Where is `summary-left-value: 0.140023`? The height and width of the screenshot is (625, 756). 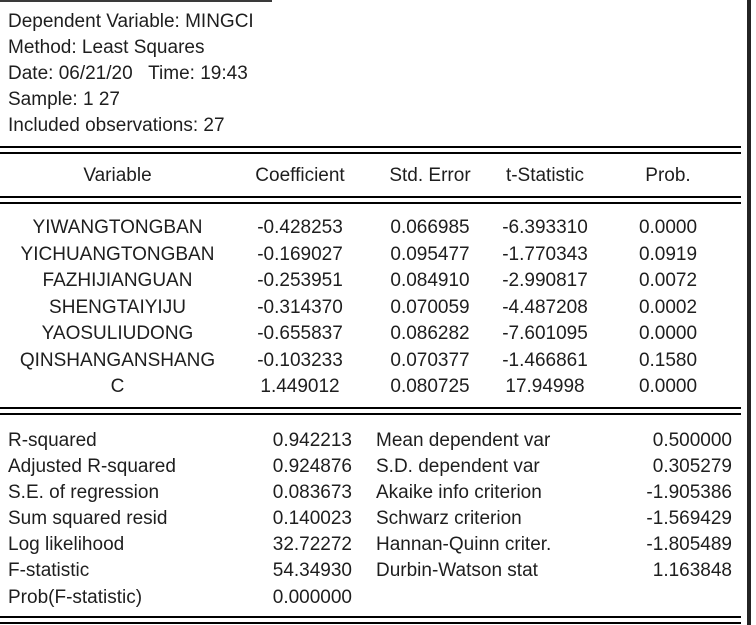 summary-left-value: 0.140023 is located at coordinates (312, 519).